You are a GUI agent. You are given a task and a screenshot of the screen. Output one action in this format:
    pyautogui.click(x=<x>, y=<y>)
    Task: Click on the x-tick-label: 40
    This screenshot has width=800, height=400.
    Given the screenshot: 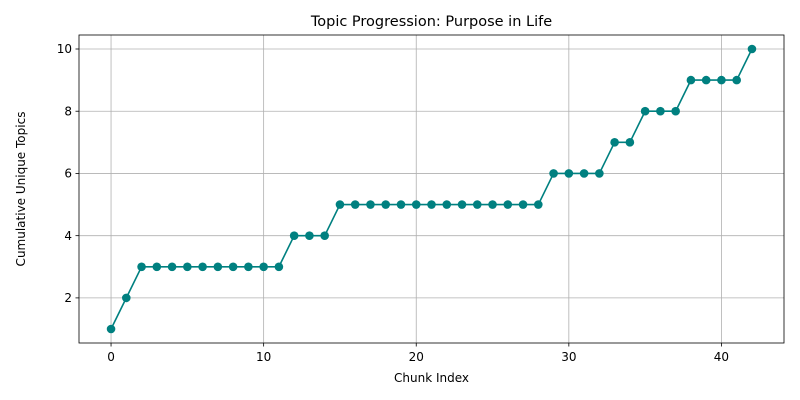 What is the action you would take?
    pyautogui.click(x=721, y=357)
    